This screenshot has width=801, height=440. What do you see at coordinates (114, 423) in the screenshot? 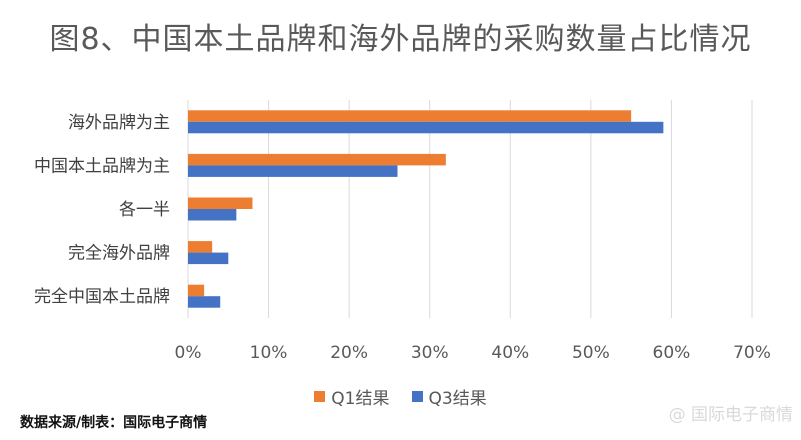
I see `source-note: 数据来源/制表：国际电子商情` at bounding box center [114, 423].